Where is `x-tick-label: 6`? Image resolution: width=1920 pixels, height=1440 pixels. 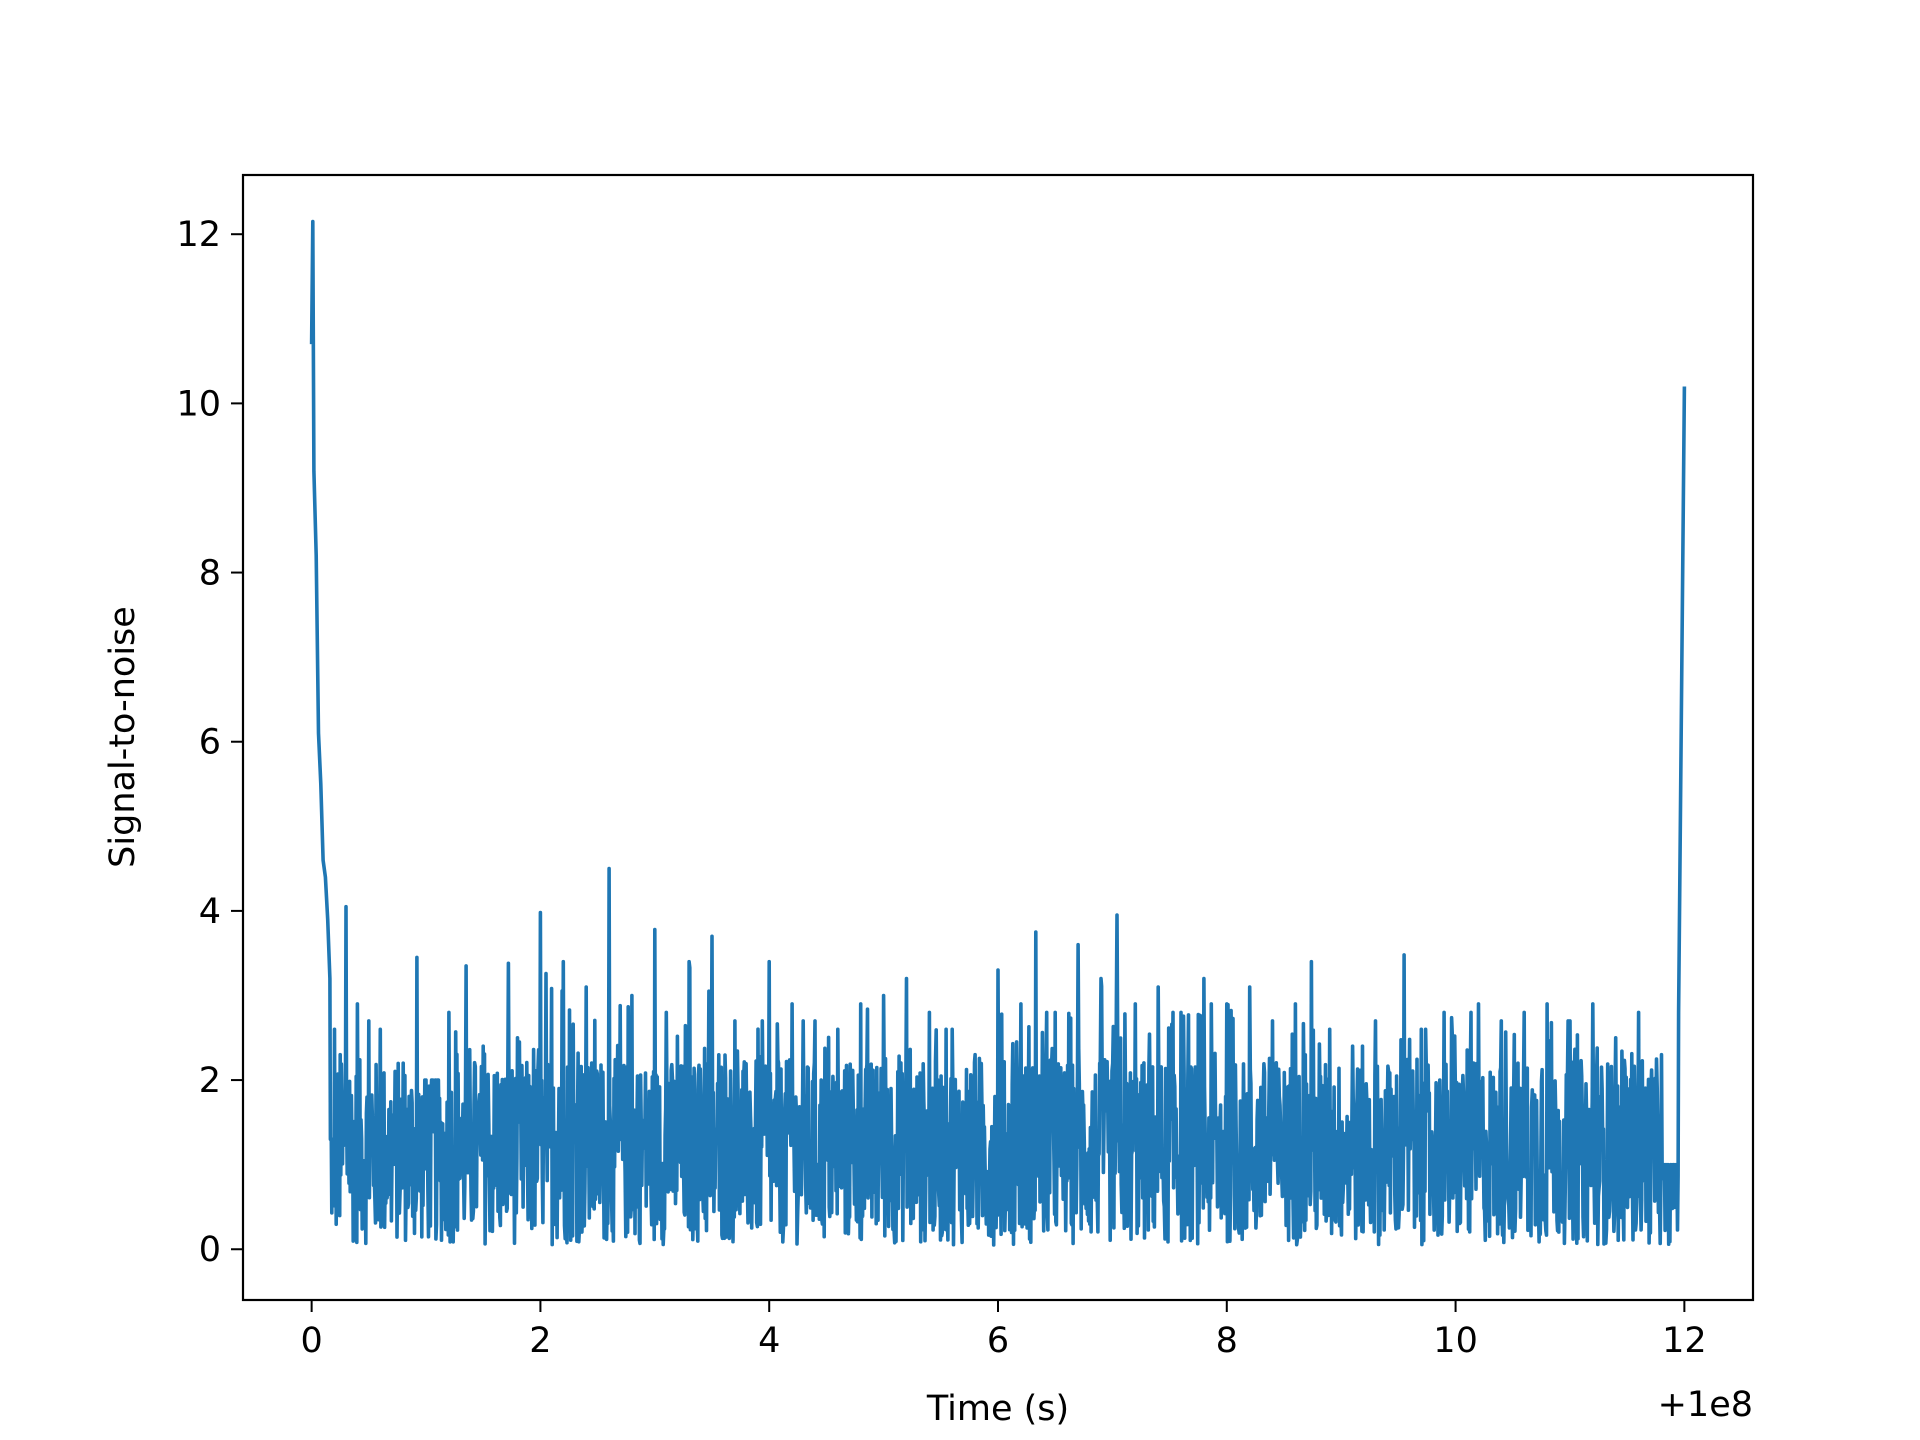 x-tick-label: 6 is located at coordinates (998, 1341).